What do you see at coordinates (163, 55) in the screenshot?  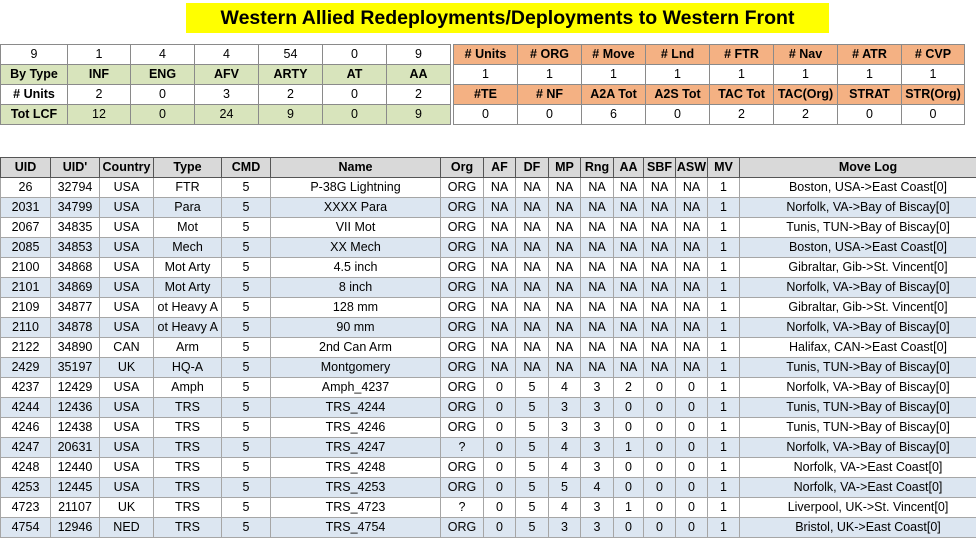 I see `summary-top-cell: 4` at bounding box center [163, 55].